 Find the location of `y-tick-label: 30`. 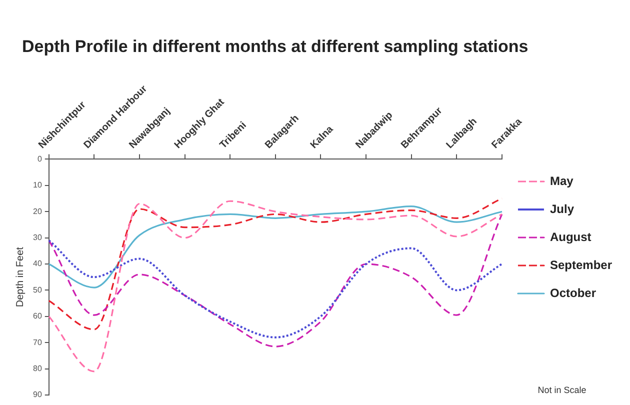

y-tick-label: 30 is located at coordinates (37, 237).